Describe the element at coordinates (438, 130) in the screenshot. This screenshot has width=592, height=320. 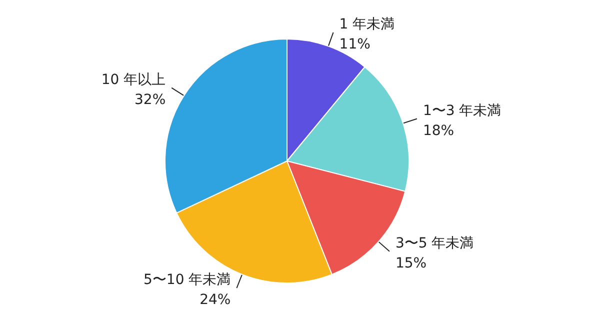
I see `data-label: 18%` at that location.